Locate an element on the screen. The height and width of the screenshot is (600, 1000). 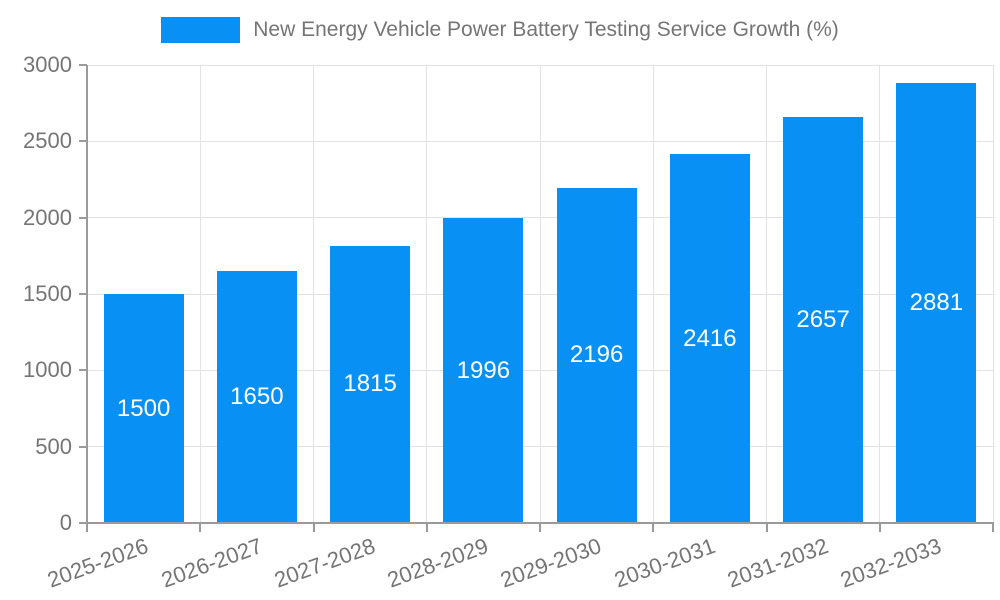
bar-2028-2029 is located at coordinates (483, 370).